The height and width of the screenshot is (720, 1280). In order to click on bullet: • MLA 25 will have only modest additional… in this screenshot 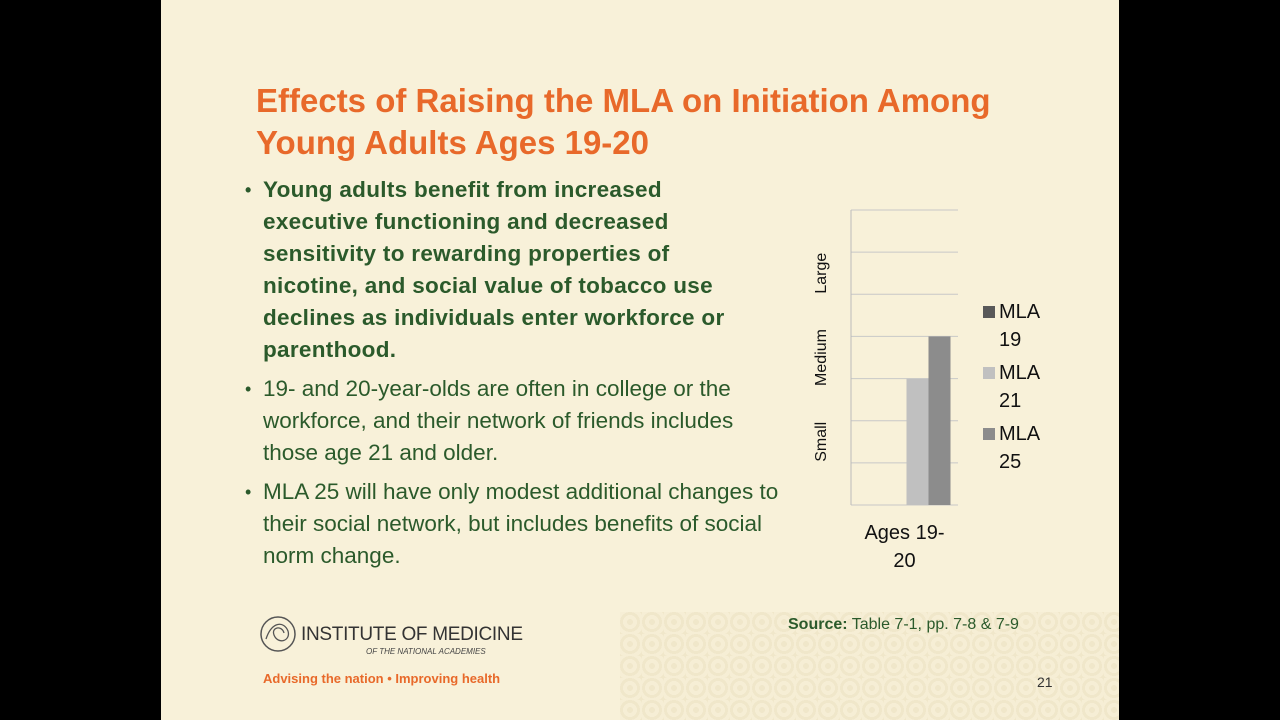, I will do `click(515, 524)`.